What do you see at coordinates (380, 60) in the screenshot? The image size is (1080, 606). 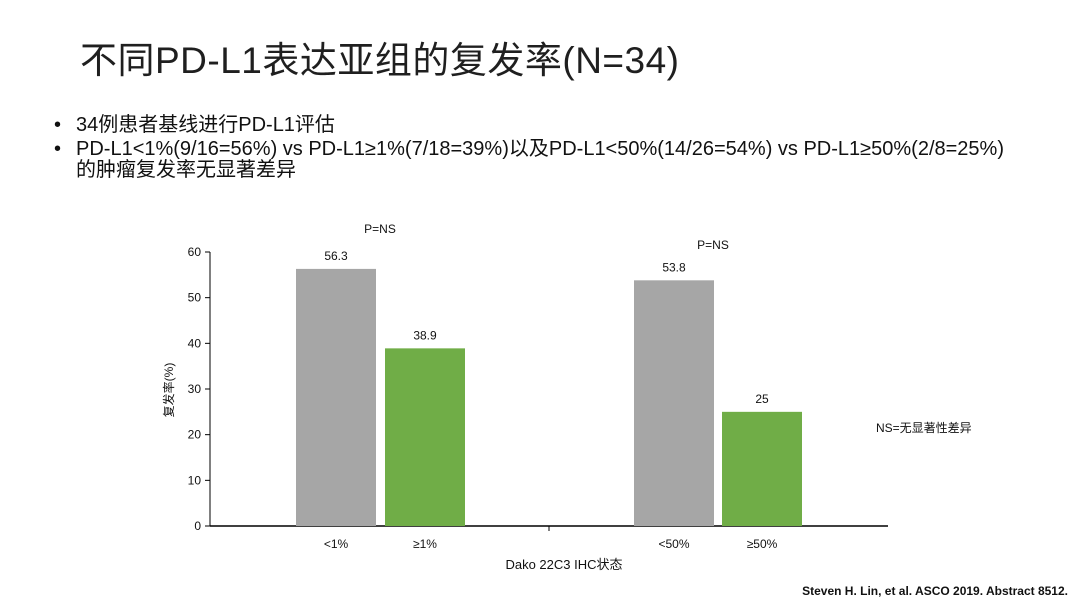 I see `slide-title: 不同PD-L1表达亚组的复发率(N=34)` at bounding box center [380, 60].